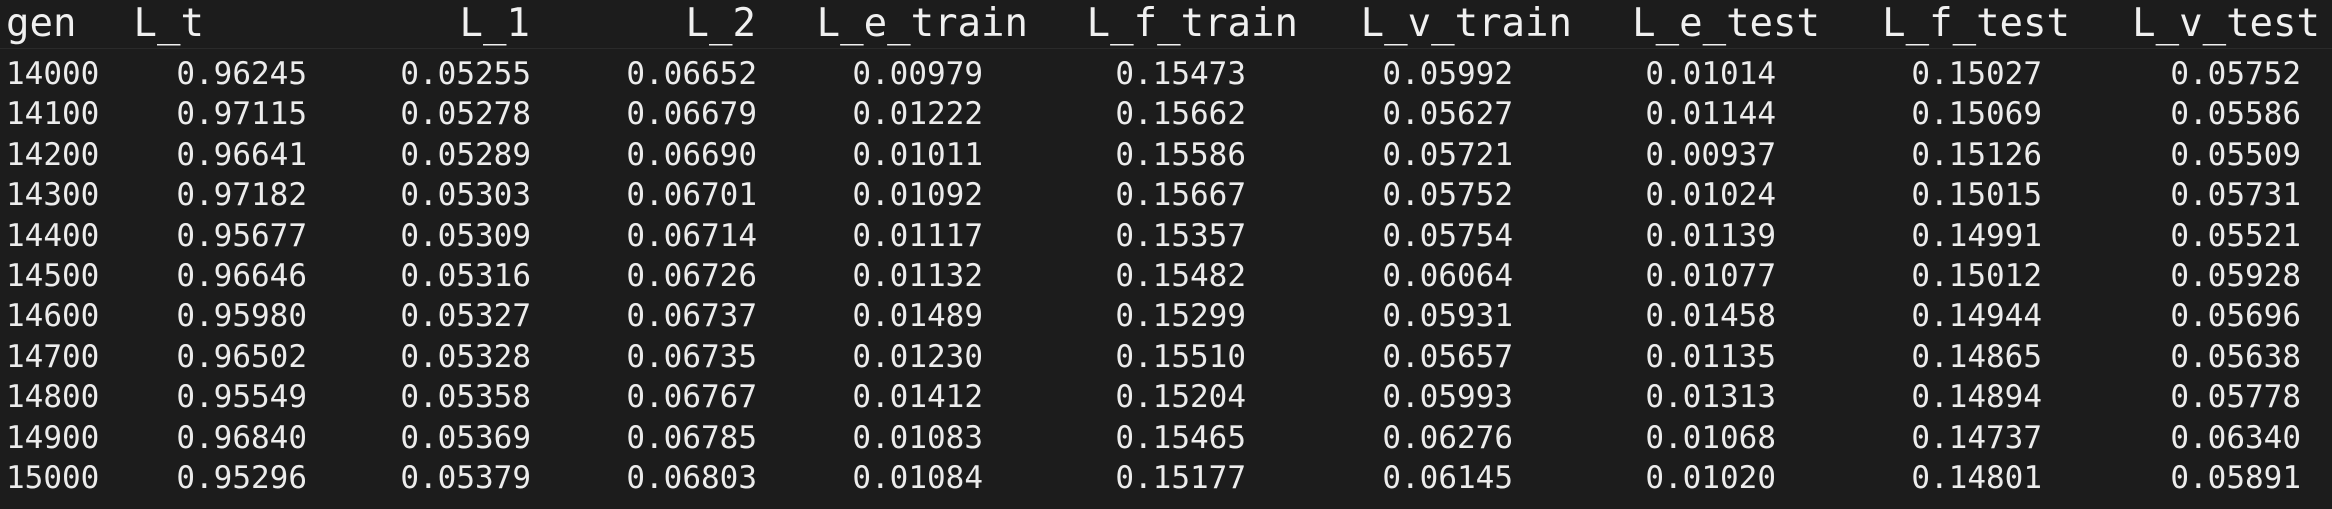  Describe the element at coordinates (1710, 437) in the screenshot. I see `cell-l-e-test: 0.01068` at that location.